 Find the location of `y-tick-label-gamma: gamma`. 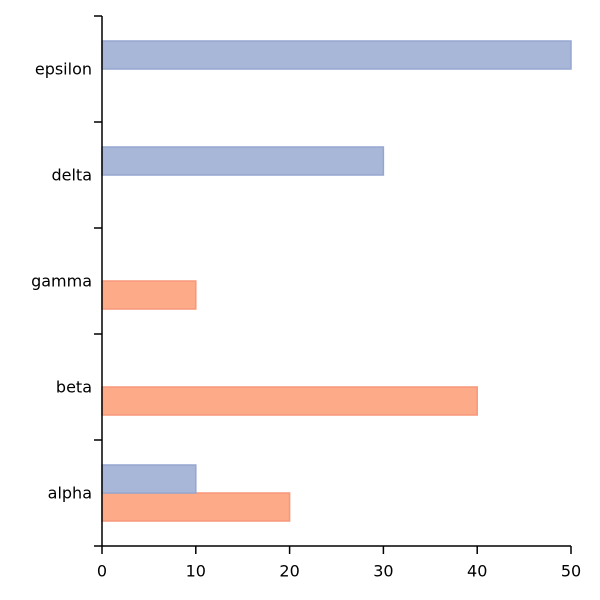

y-tick-label-gamma: gamma is located at coordinates (61, 281).